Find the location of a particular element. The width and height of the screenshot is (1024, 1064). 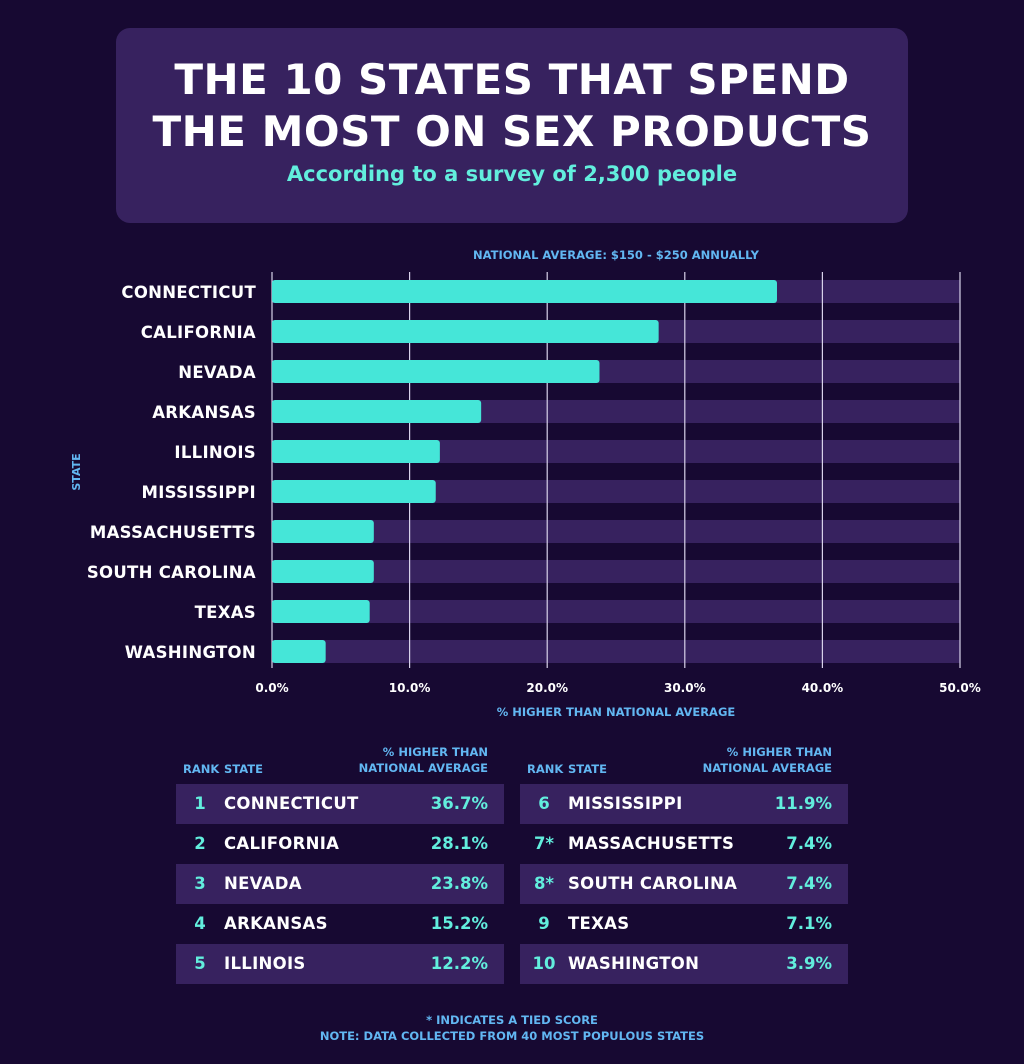

title-line-2: THE MOST ON SEX PRODUCTS is located at coordinates (512, 131).